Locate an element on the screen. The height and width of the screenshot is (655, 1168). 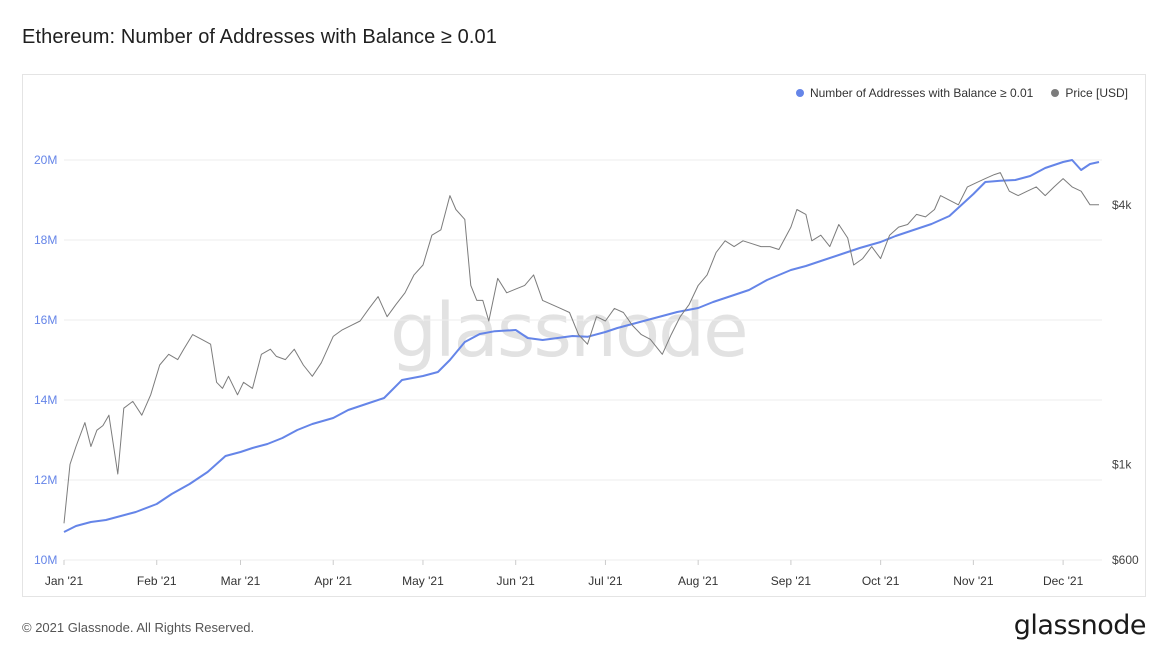
x-tick-label: Aug '21 is located at coordinates (698, 581).